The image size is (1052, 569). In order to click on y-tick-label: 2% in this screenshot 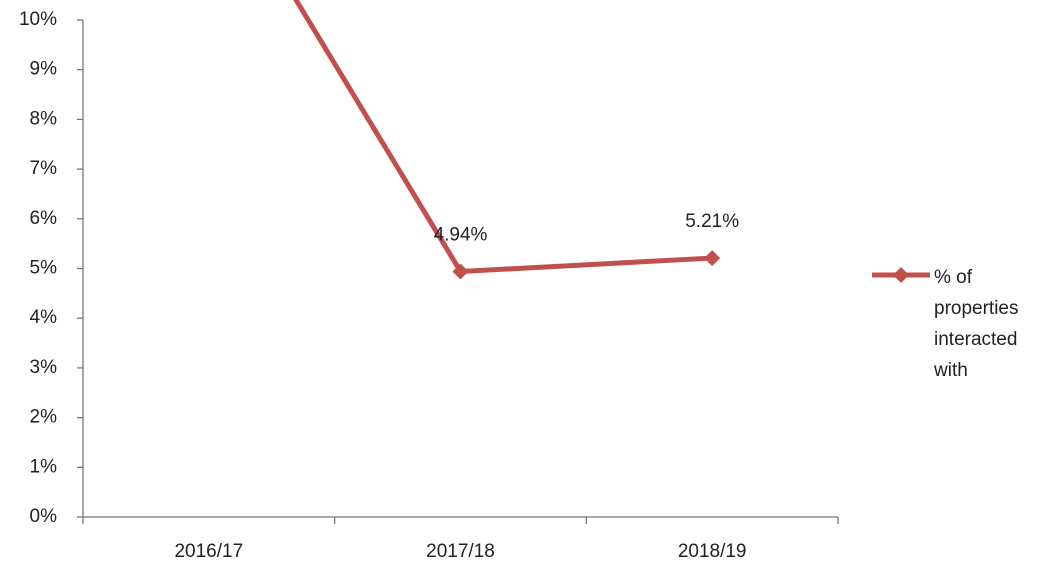, I will do `click(44, 417)`.